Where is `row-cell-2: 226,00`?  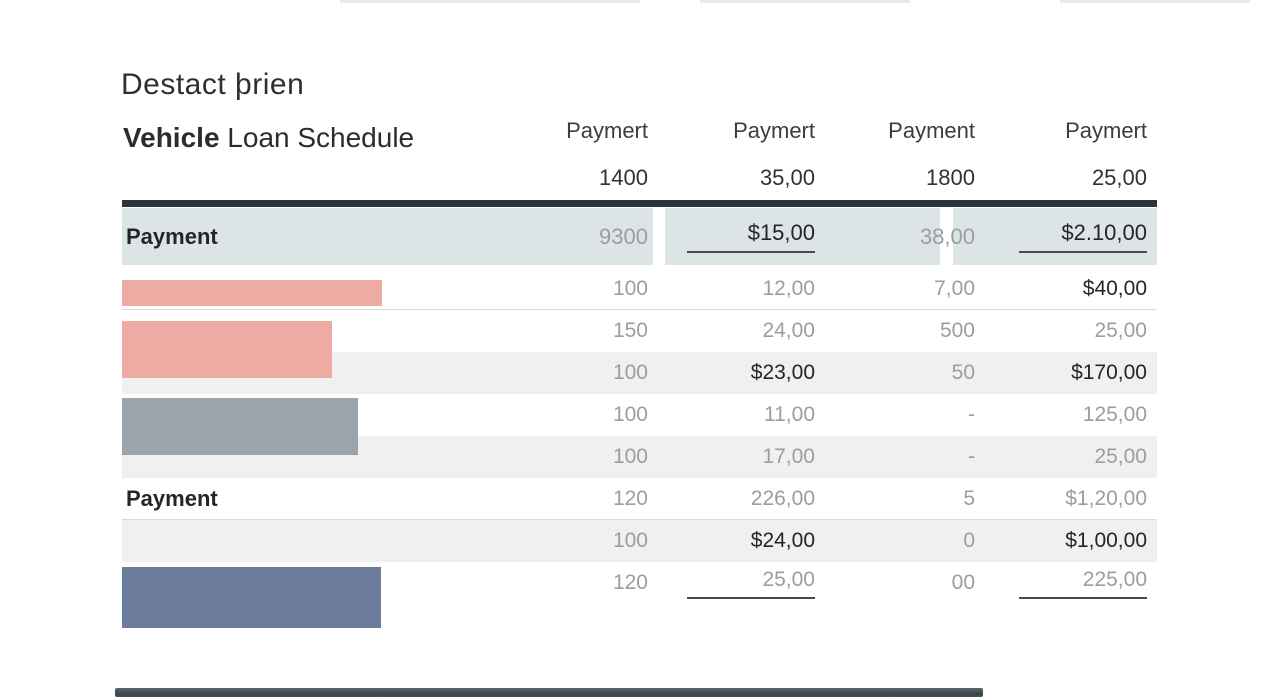 row-cell-2: 226,00 is located at coordinates (782, 498).